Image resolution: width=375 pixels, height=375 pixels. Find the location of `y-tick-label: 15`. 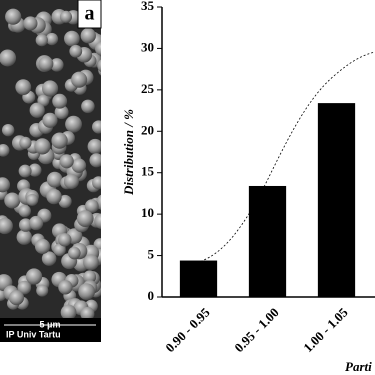

y-tick-label: 15 is located at coordinates (148, 171).